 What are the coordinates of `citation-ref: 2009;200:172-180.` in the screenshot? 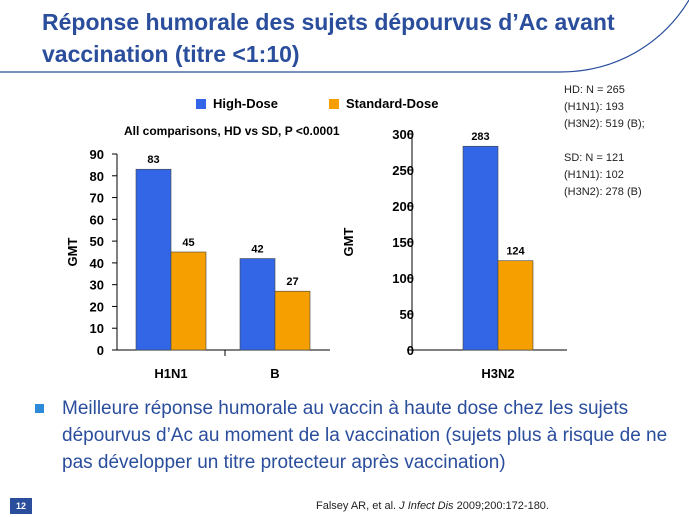 It's located at (501, 506).